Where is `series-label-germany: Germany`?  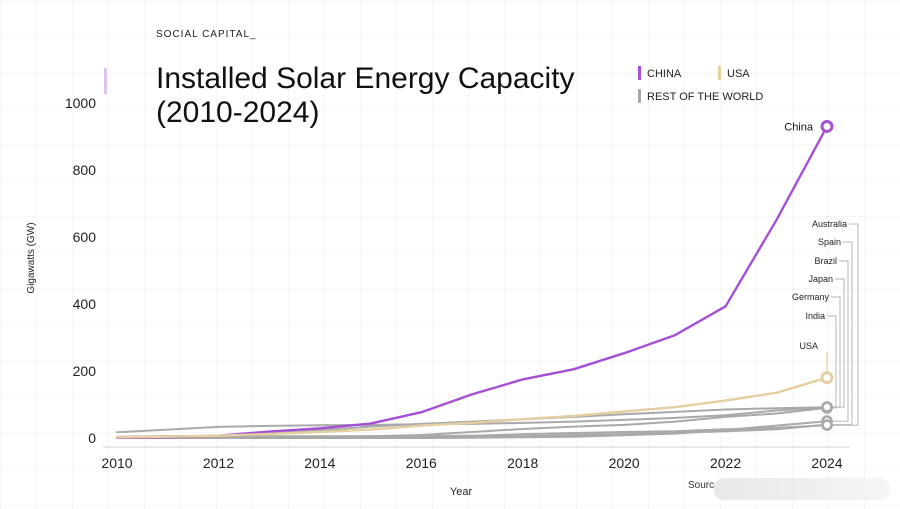
series-label-germany: Germany is located at coordinates (811, 297).